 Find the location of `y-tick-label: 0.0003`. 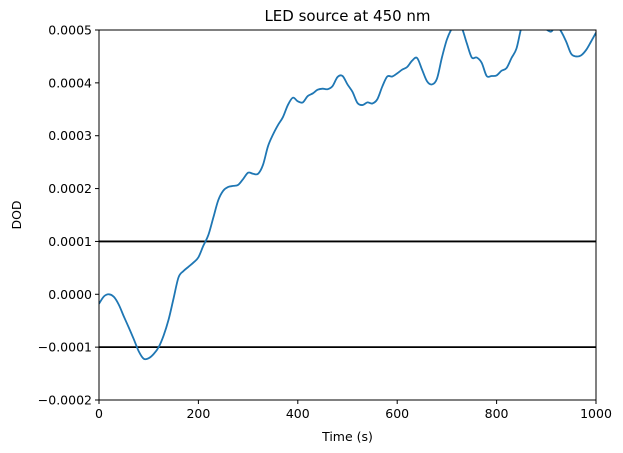

y-tick-label: 0.0003 is located at coordinates (70, 135).